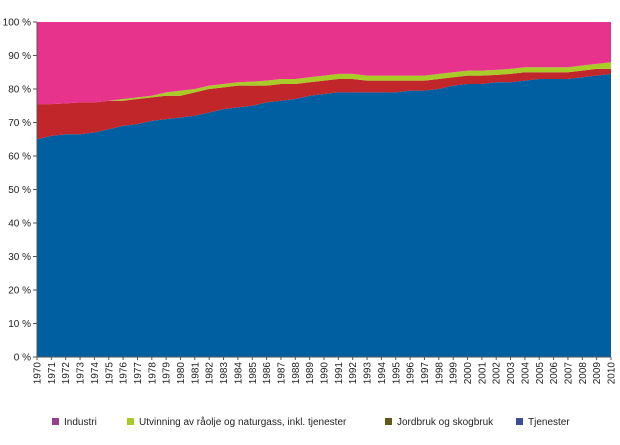 Image resolution: width=620 pixels, height=445 pixels. What do you see at coordinates (439, 373) in the screenshot?
I see `x-tick-label: 1998` at bounding box center [439, 373].